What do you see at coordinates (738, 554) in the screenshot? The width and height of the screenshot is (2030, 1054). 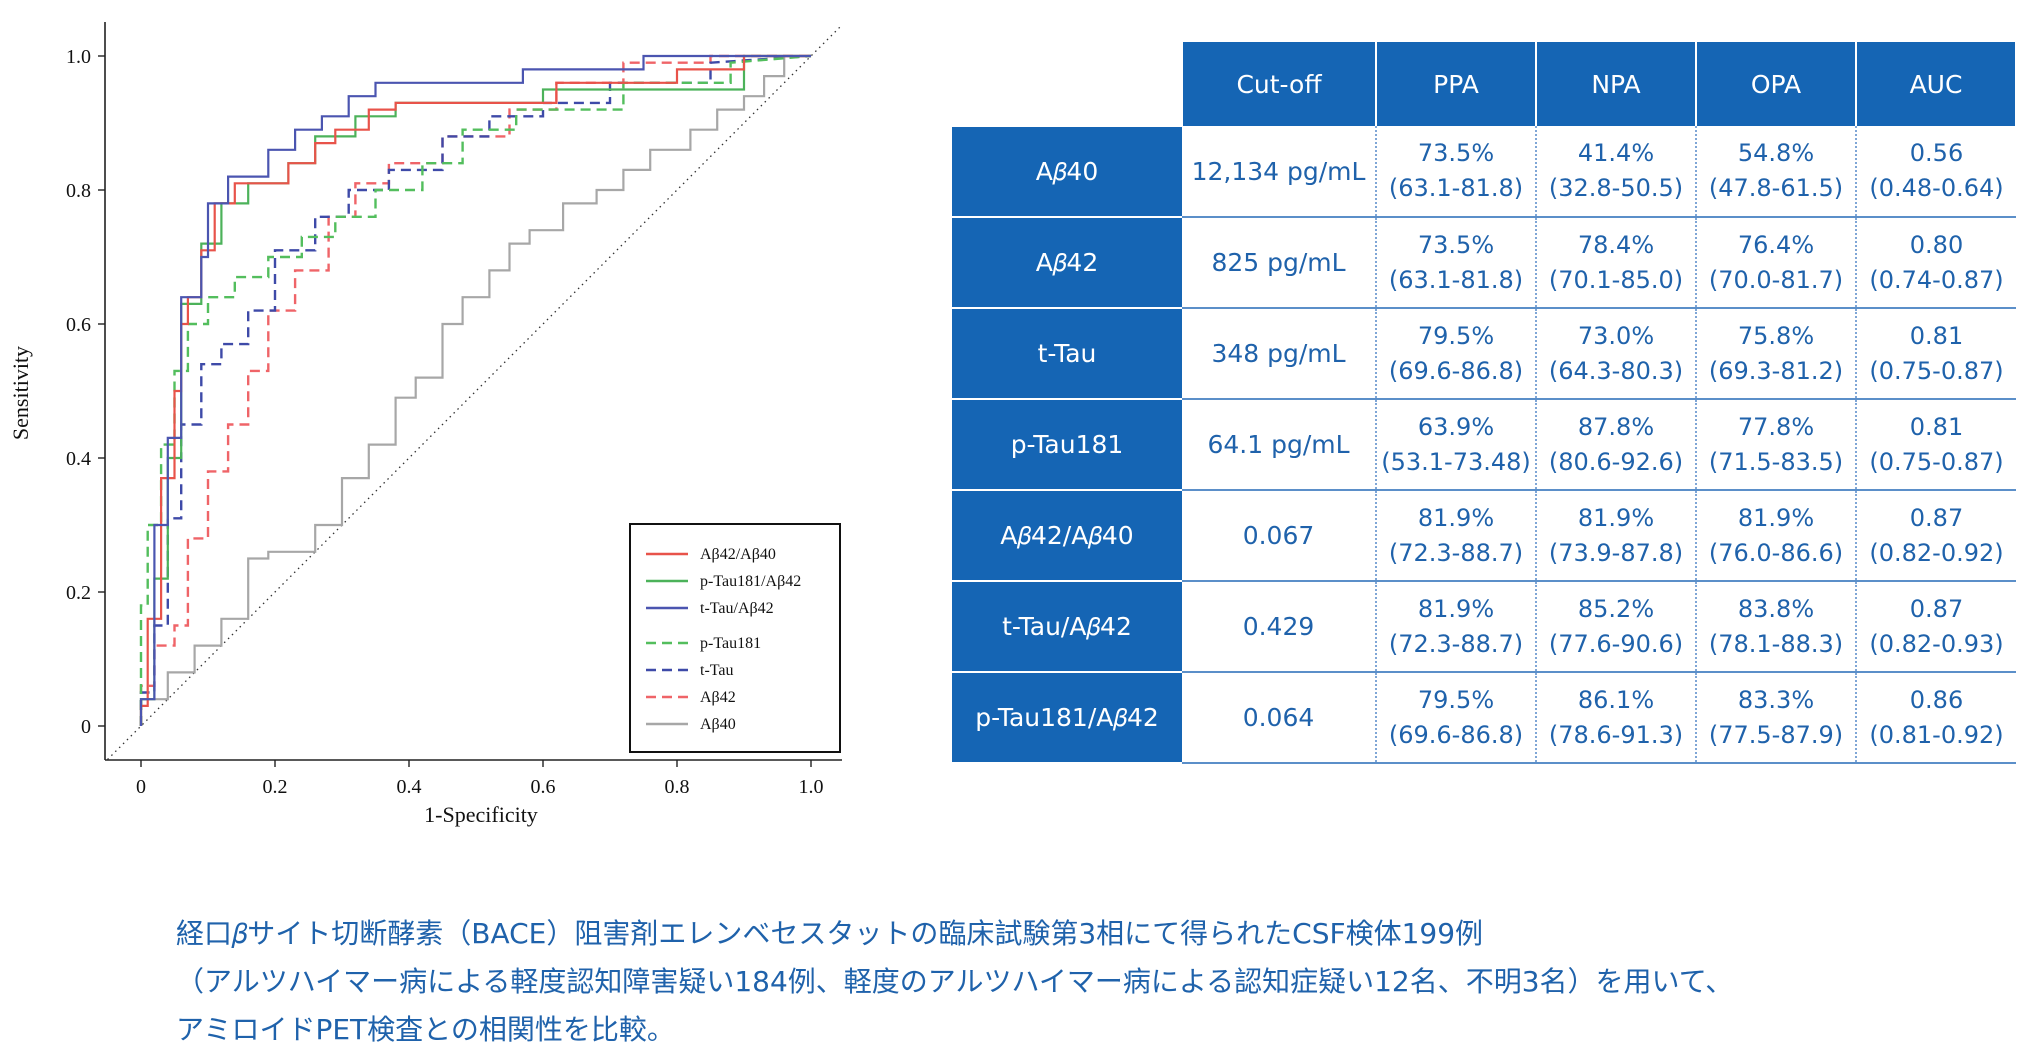 I see `legend-label: Aβ42/Aβ40` at bounding box center [738, 554].